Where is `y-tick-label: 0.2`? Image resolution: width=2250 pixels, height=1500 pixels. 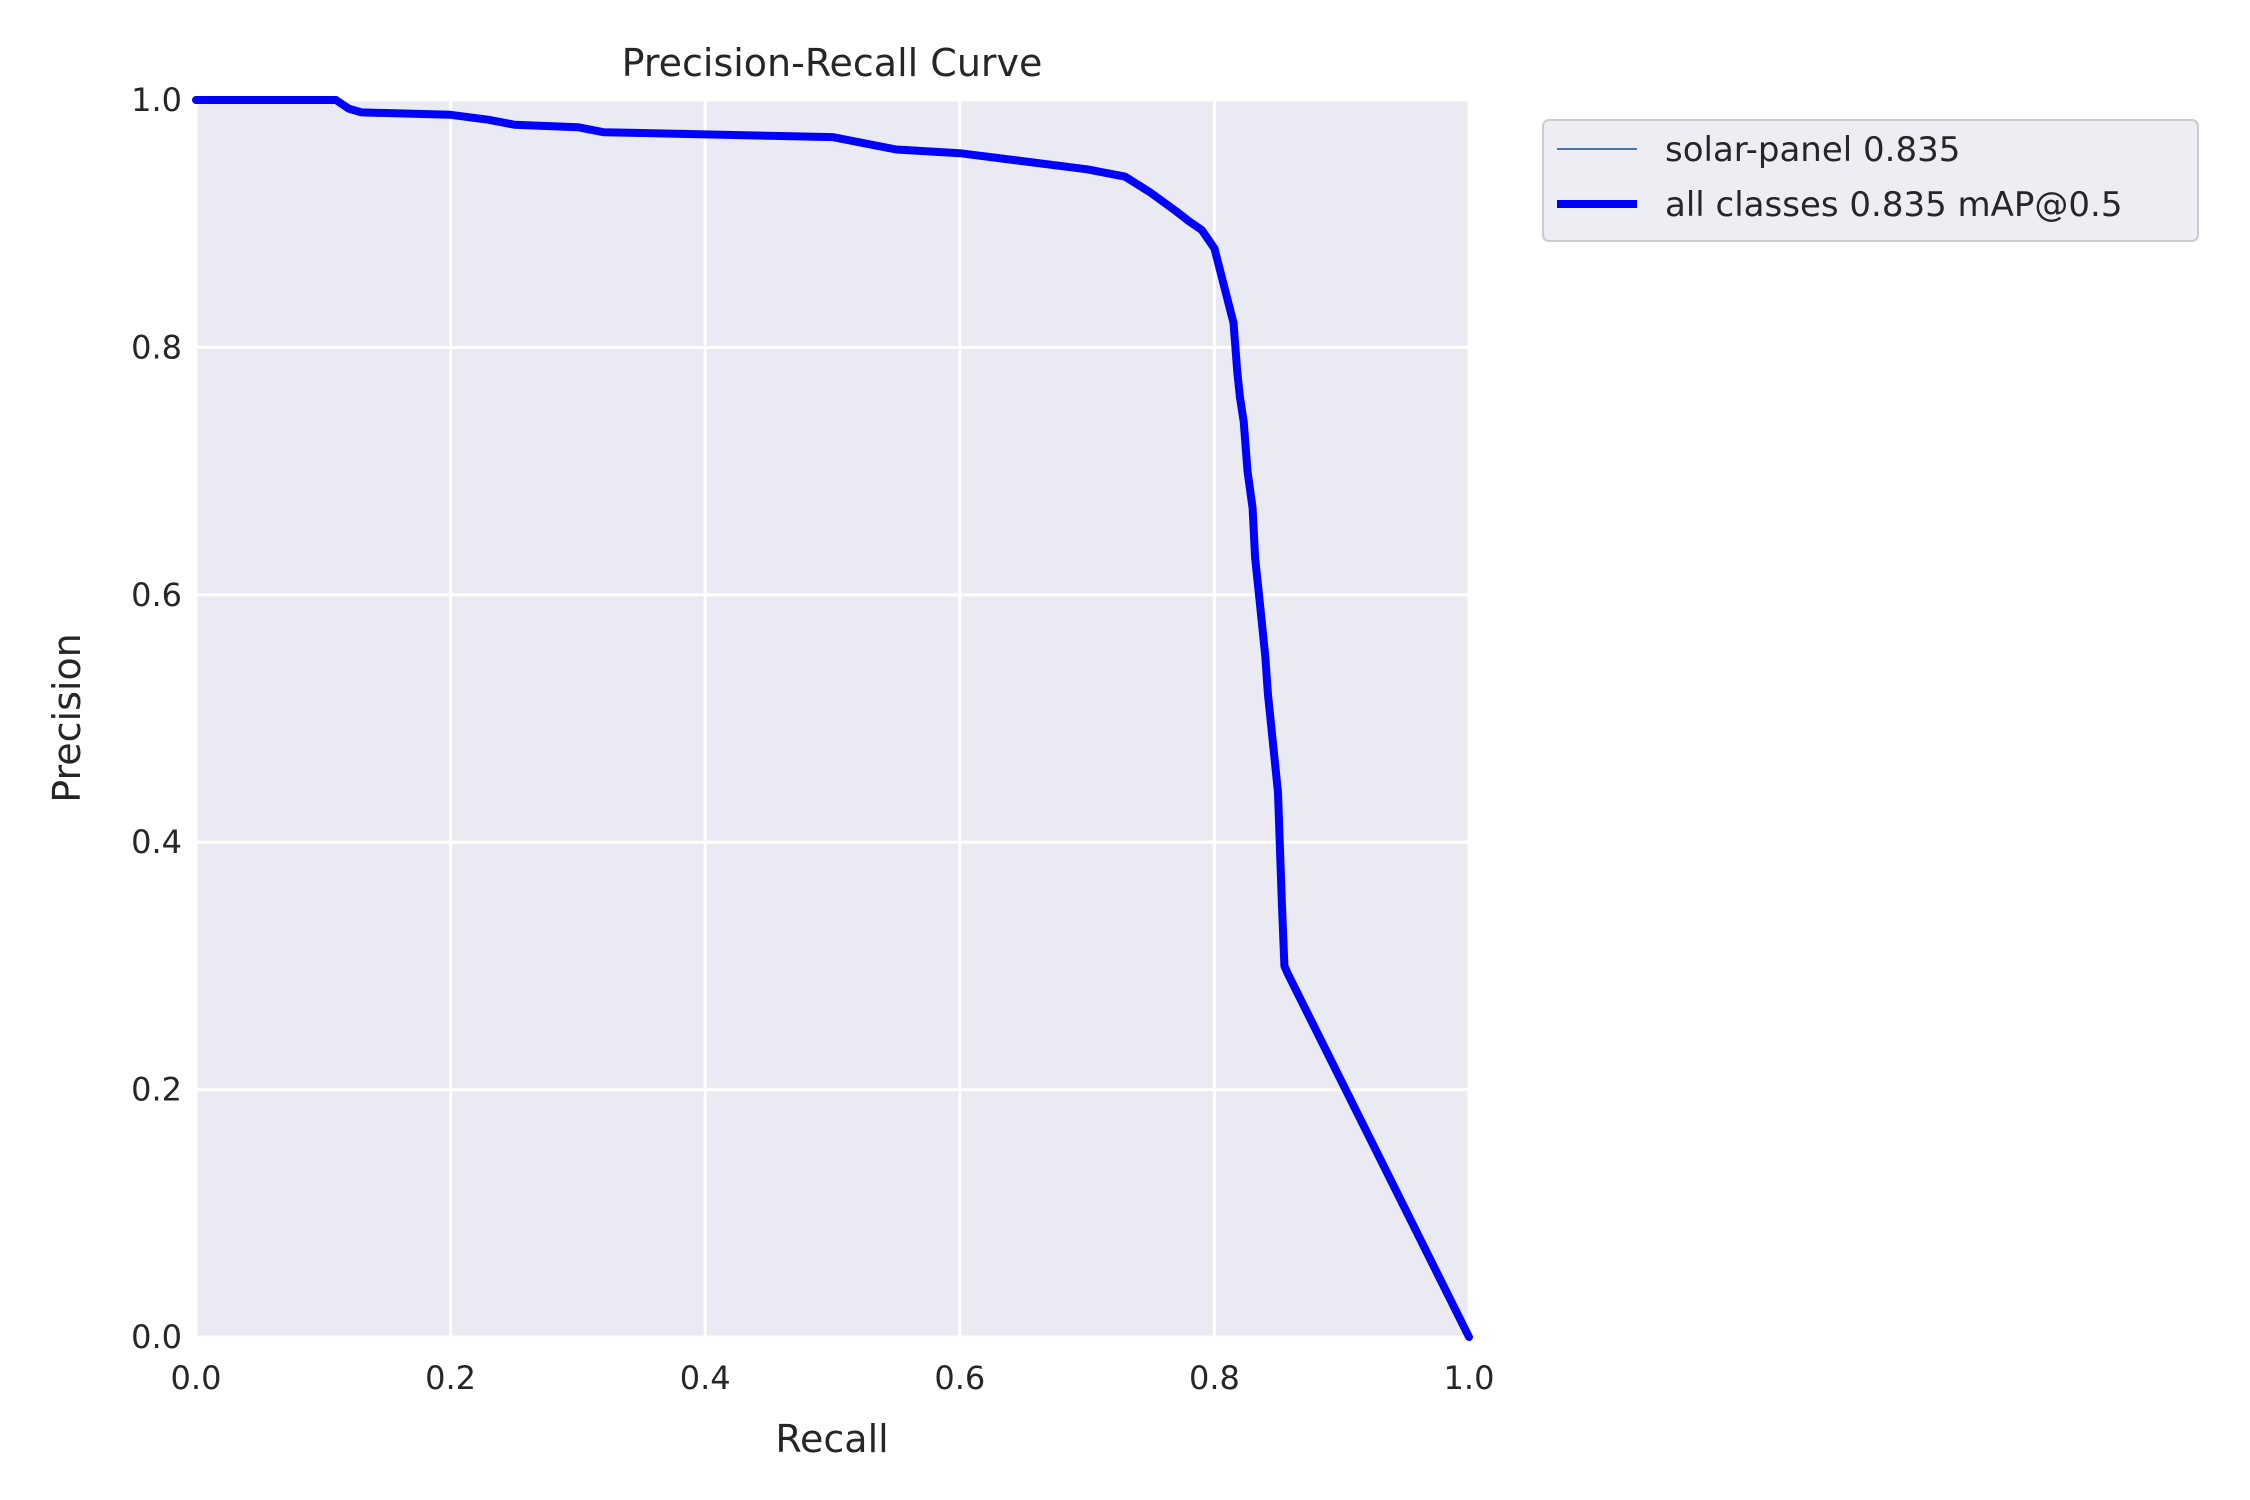
y-tick-label: 0.2 is located at coordinates (156, 1090).